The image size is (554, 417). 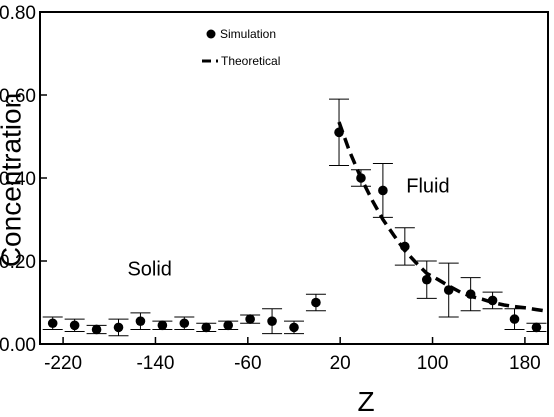 I want to click on y-axis-ticks: 0.00 0.20 0.40 0.60 0.80, so click(x=23, y=179).